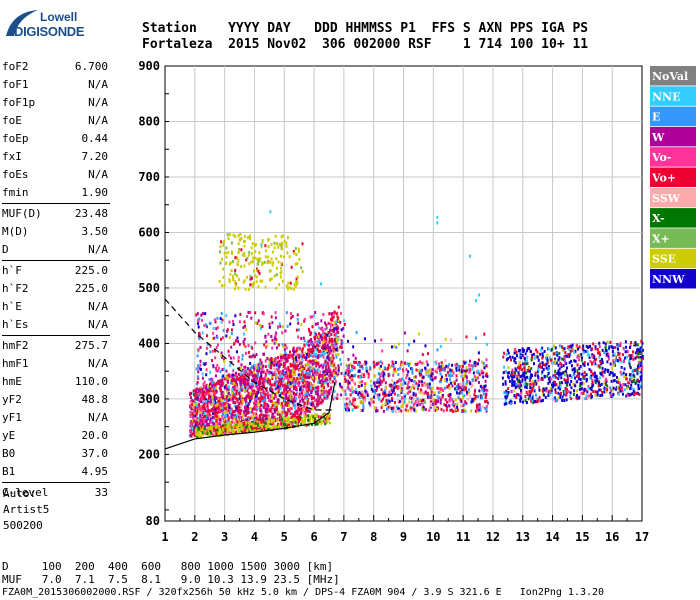 The width and height of the screenshot is (700, 600). What do you see at coordinates (56, 193) in the screenshot?
I see `param-row: fmin 1.90` at bounding box center [56, 193].